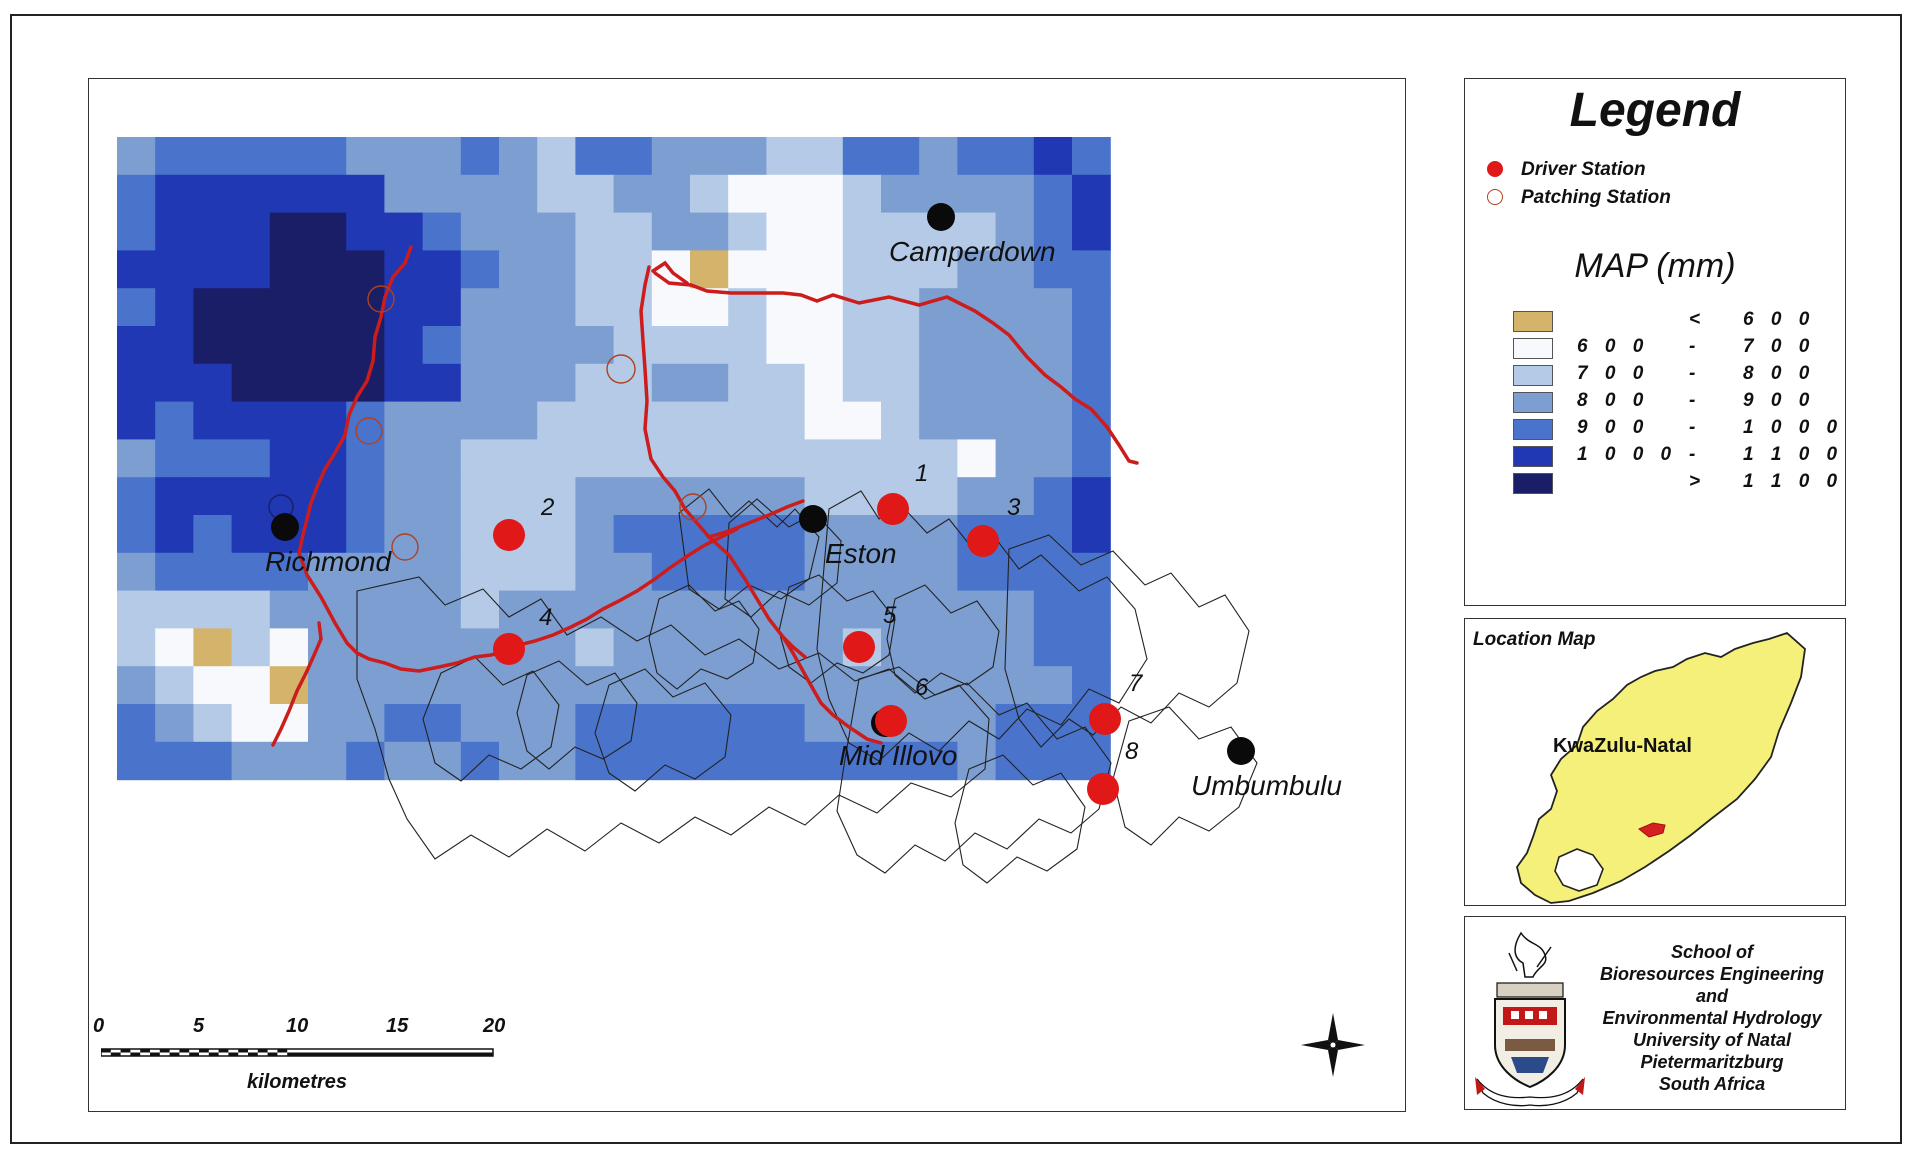 The width and height of the screenshot is (1916, 1154). I want to click on station-label: 3, so click(1014, 507).